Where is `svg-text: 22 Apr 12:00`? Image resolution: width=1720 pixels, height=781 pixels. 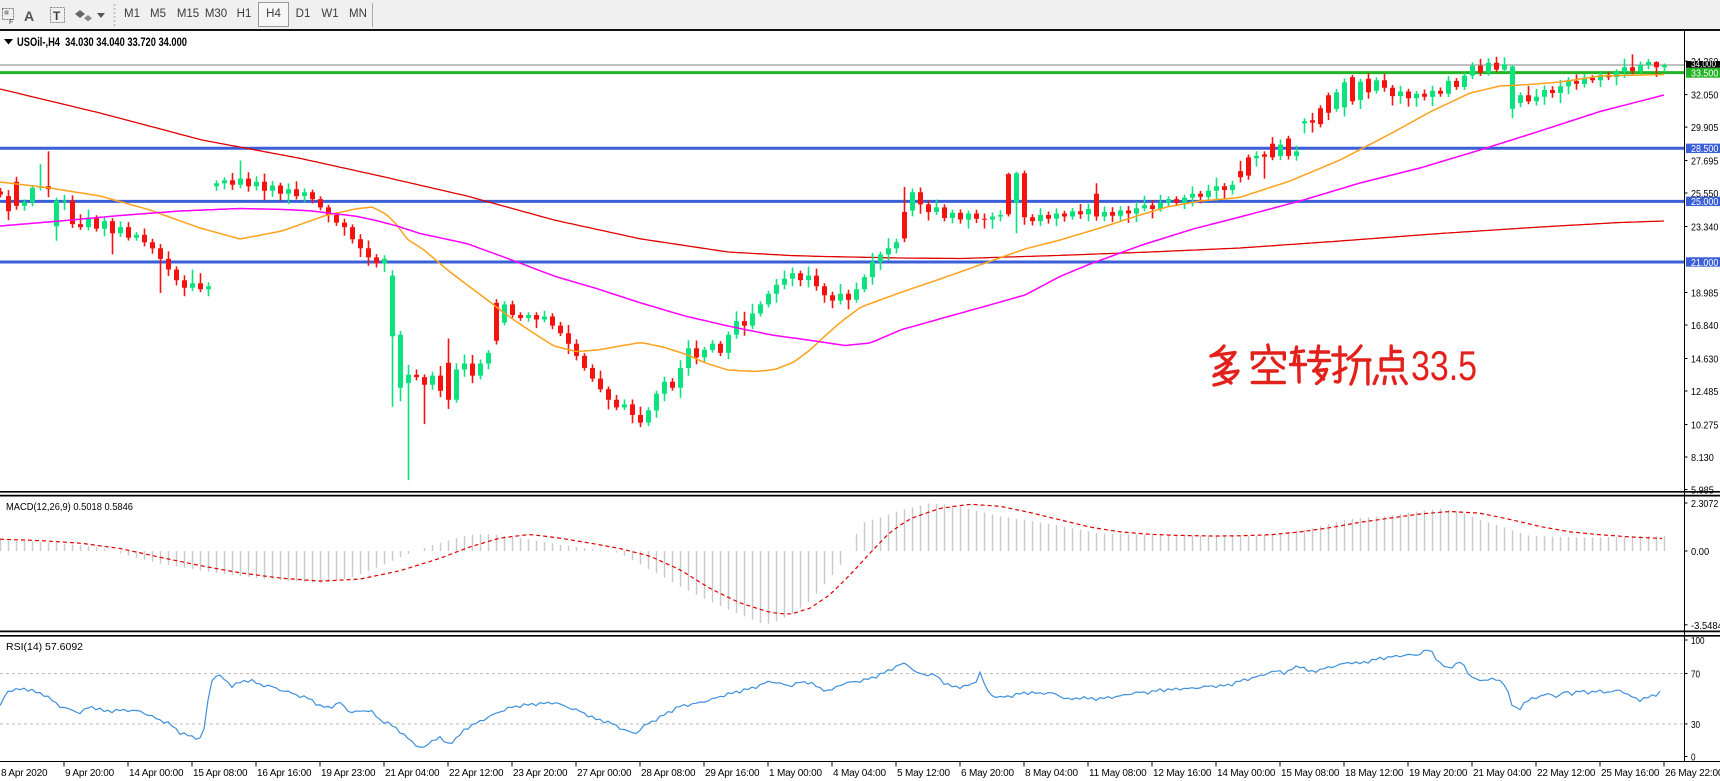
svg-text: 22 Apr 12:00 is located at coordinates (476, 773).